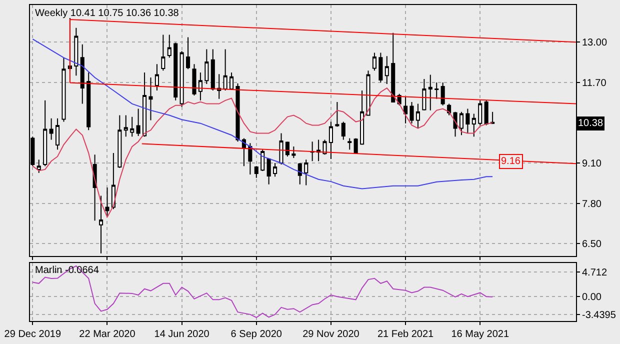 The height and width of the screenshot is (344, 620). I want to click on y-tick-label: 7.80, so click(592, 204).